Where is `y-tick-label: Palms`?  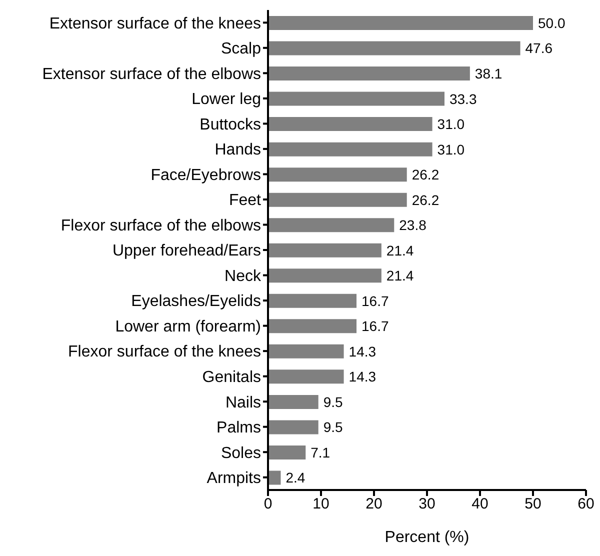
y-tick-label: Palms is located at coordinates (238, 428).